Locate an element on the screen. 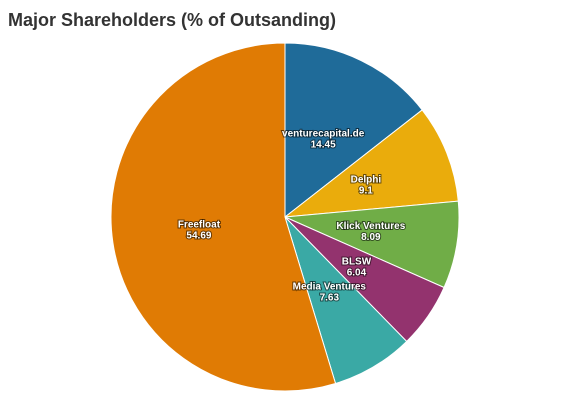 This screenshot has height=400, width=570. chart-title: Major Shareholders (% of Outsanding) is located at coordinates (172, 20).